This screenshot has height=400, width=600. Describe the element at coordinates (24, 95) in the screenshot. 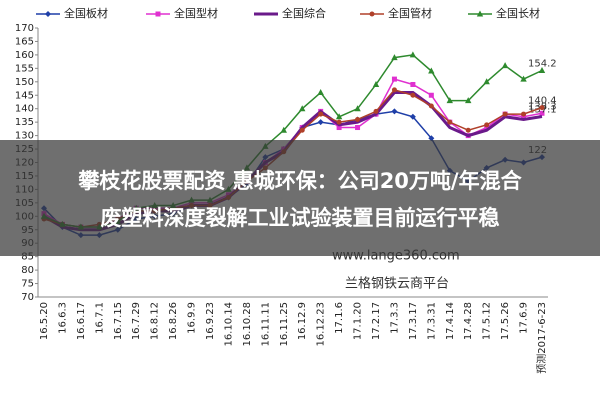

I see `y-tick-label: 145` at that location.